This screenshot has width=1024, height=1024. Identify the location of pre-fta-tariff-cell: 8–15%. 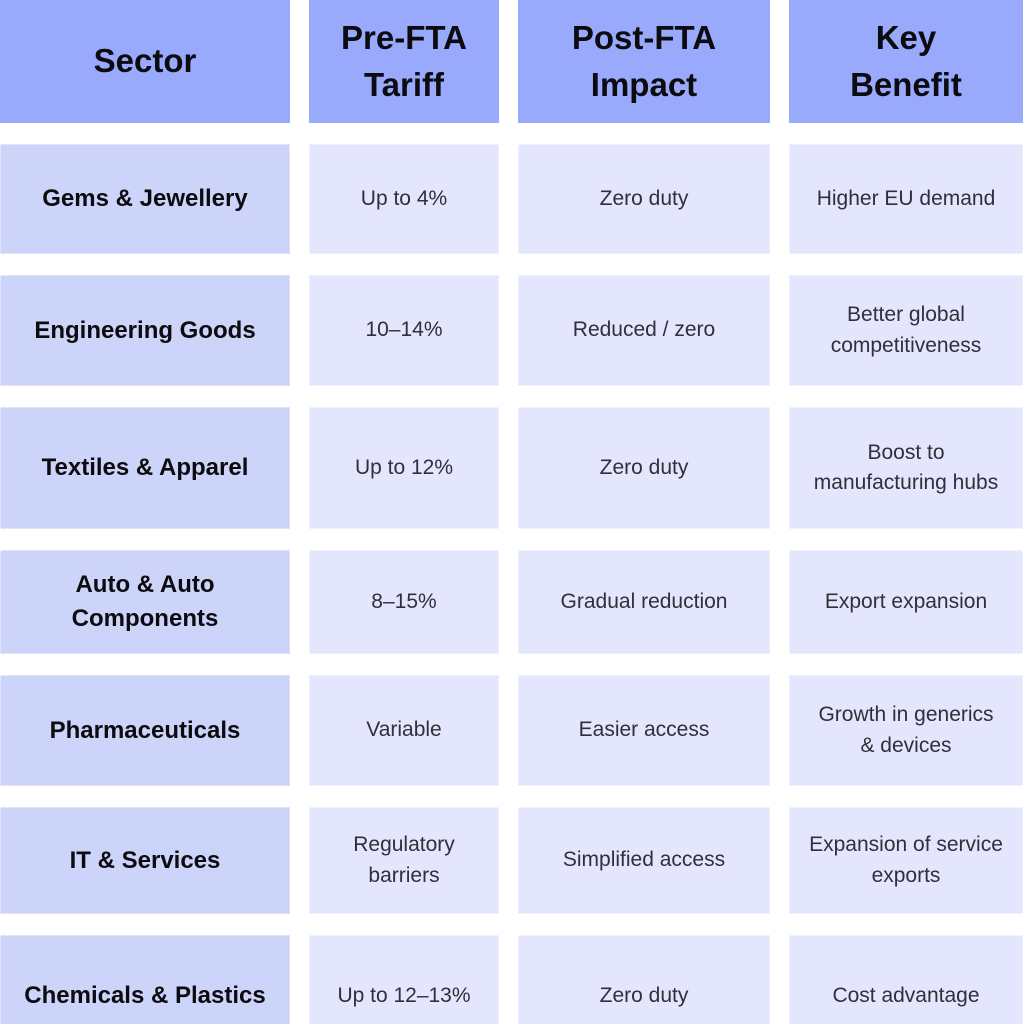
(404, 602).